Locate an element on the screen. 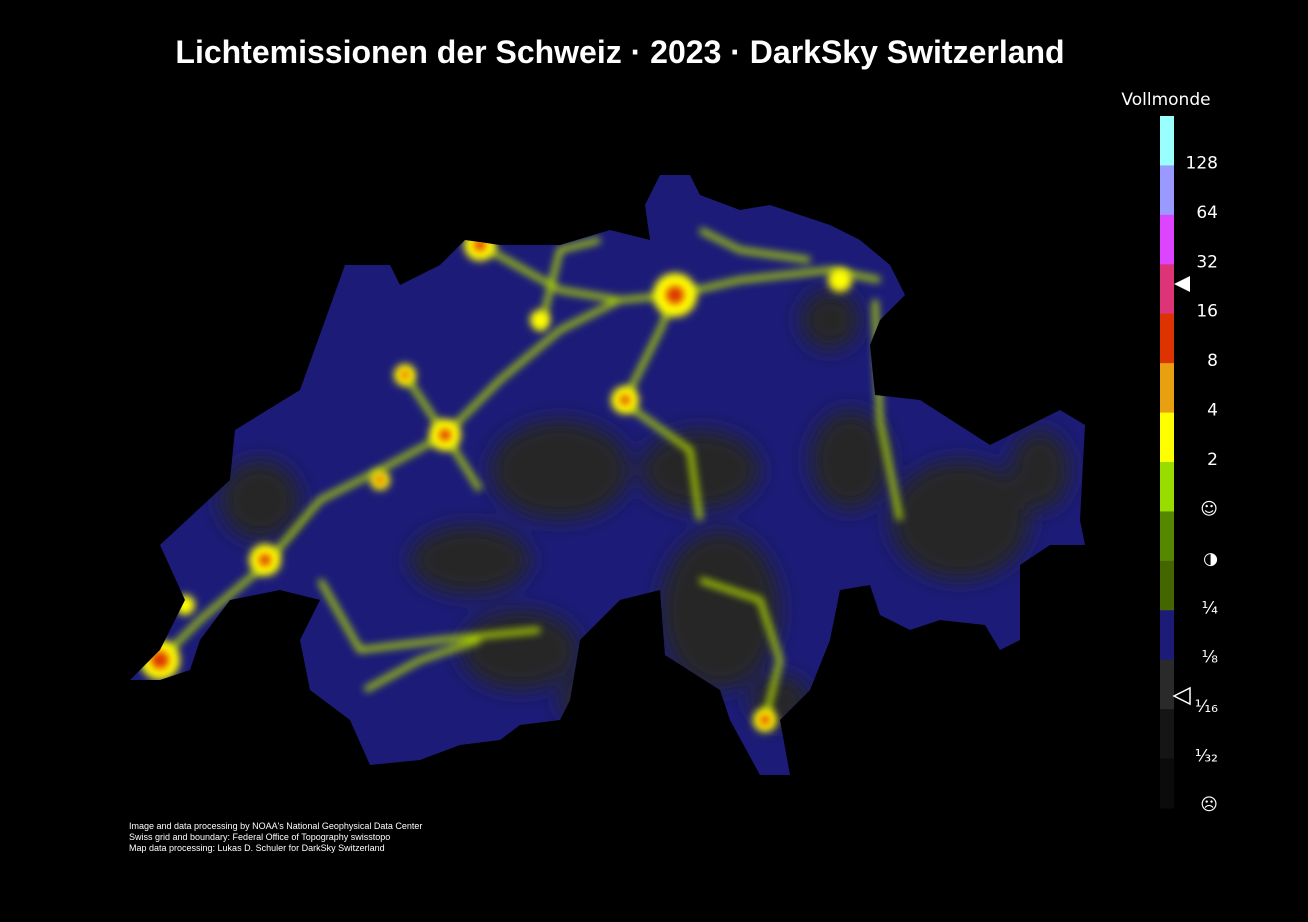 The image size is (1308, 922). legend-label: 16 is located at coordinates (1207, 312).